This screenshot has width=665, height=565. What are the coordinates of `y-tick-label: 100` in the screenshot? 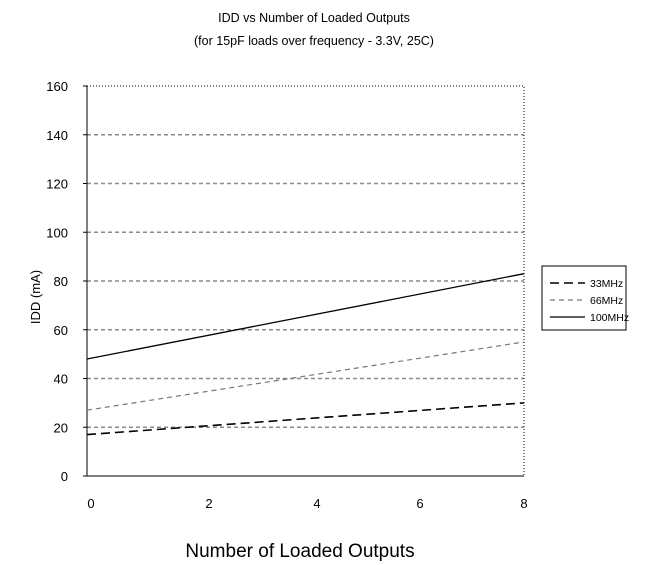 It's located at (57, 232).